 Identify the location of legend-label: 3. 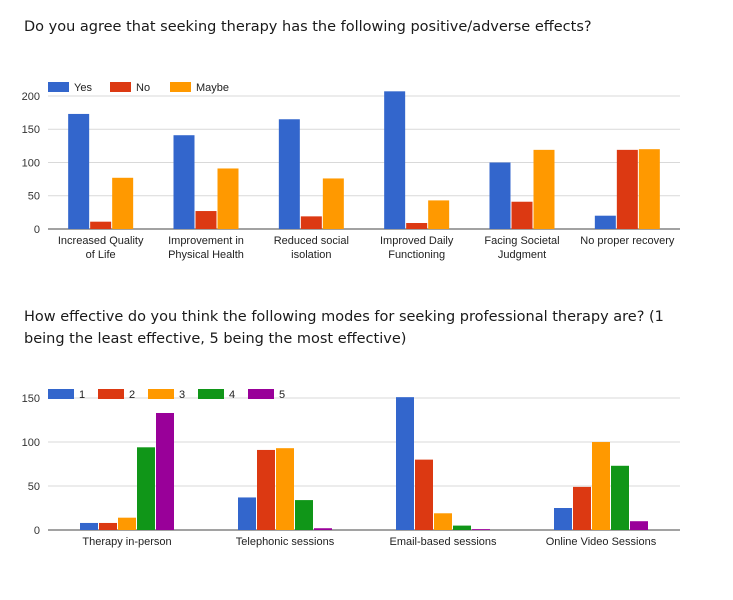
(182, 395).